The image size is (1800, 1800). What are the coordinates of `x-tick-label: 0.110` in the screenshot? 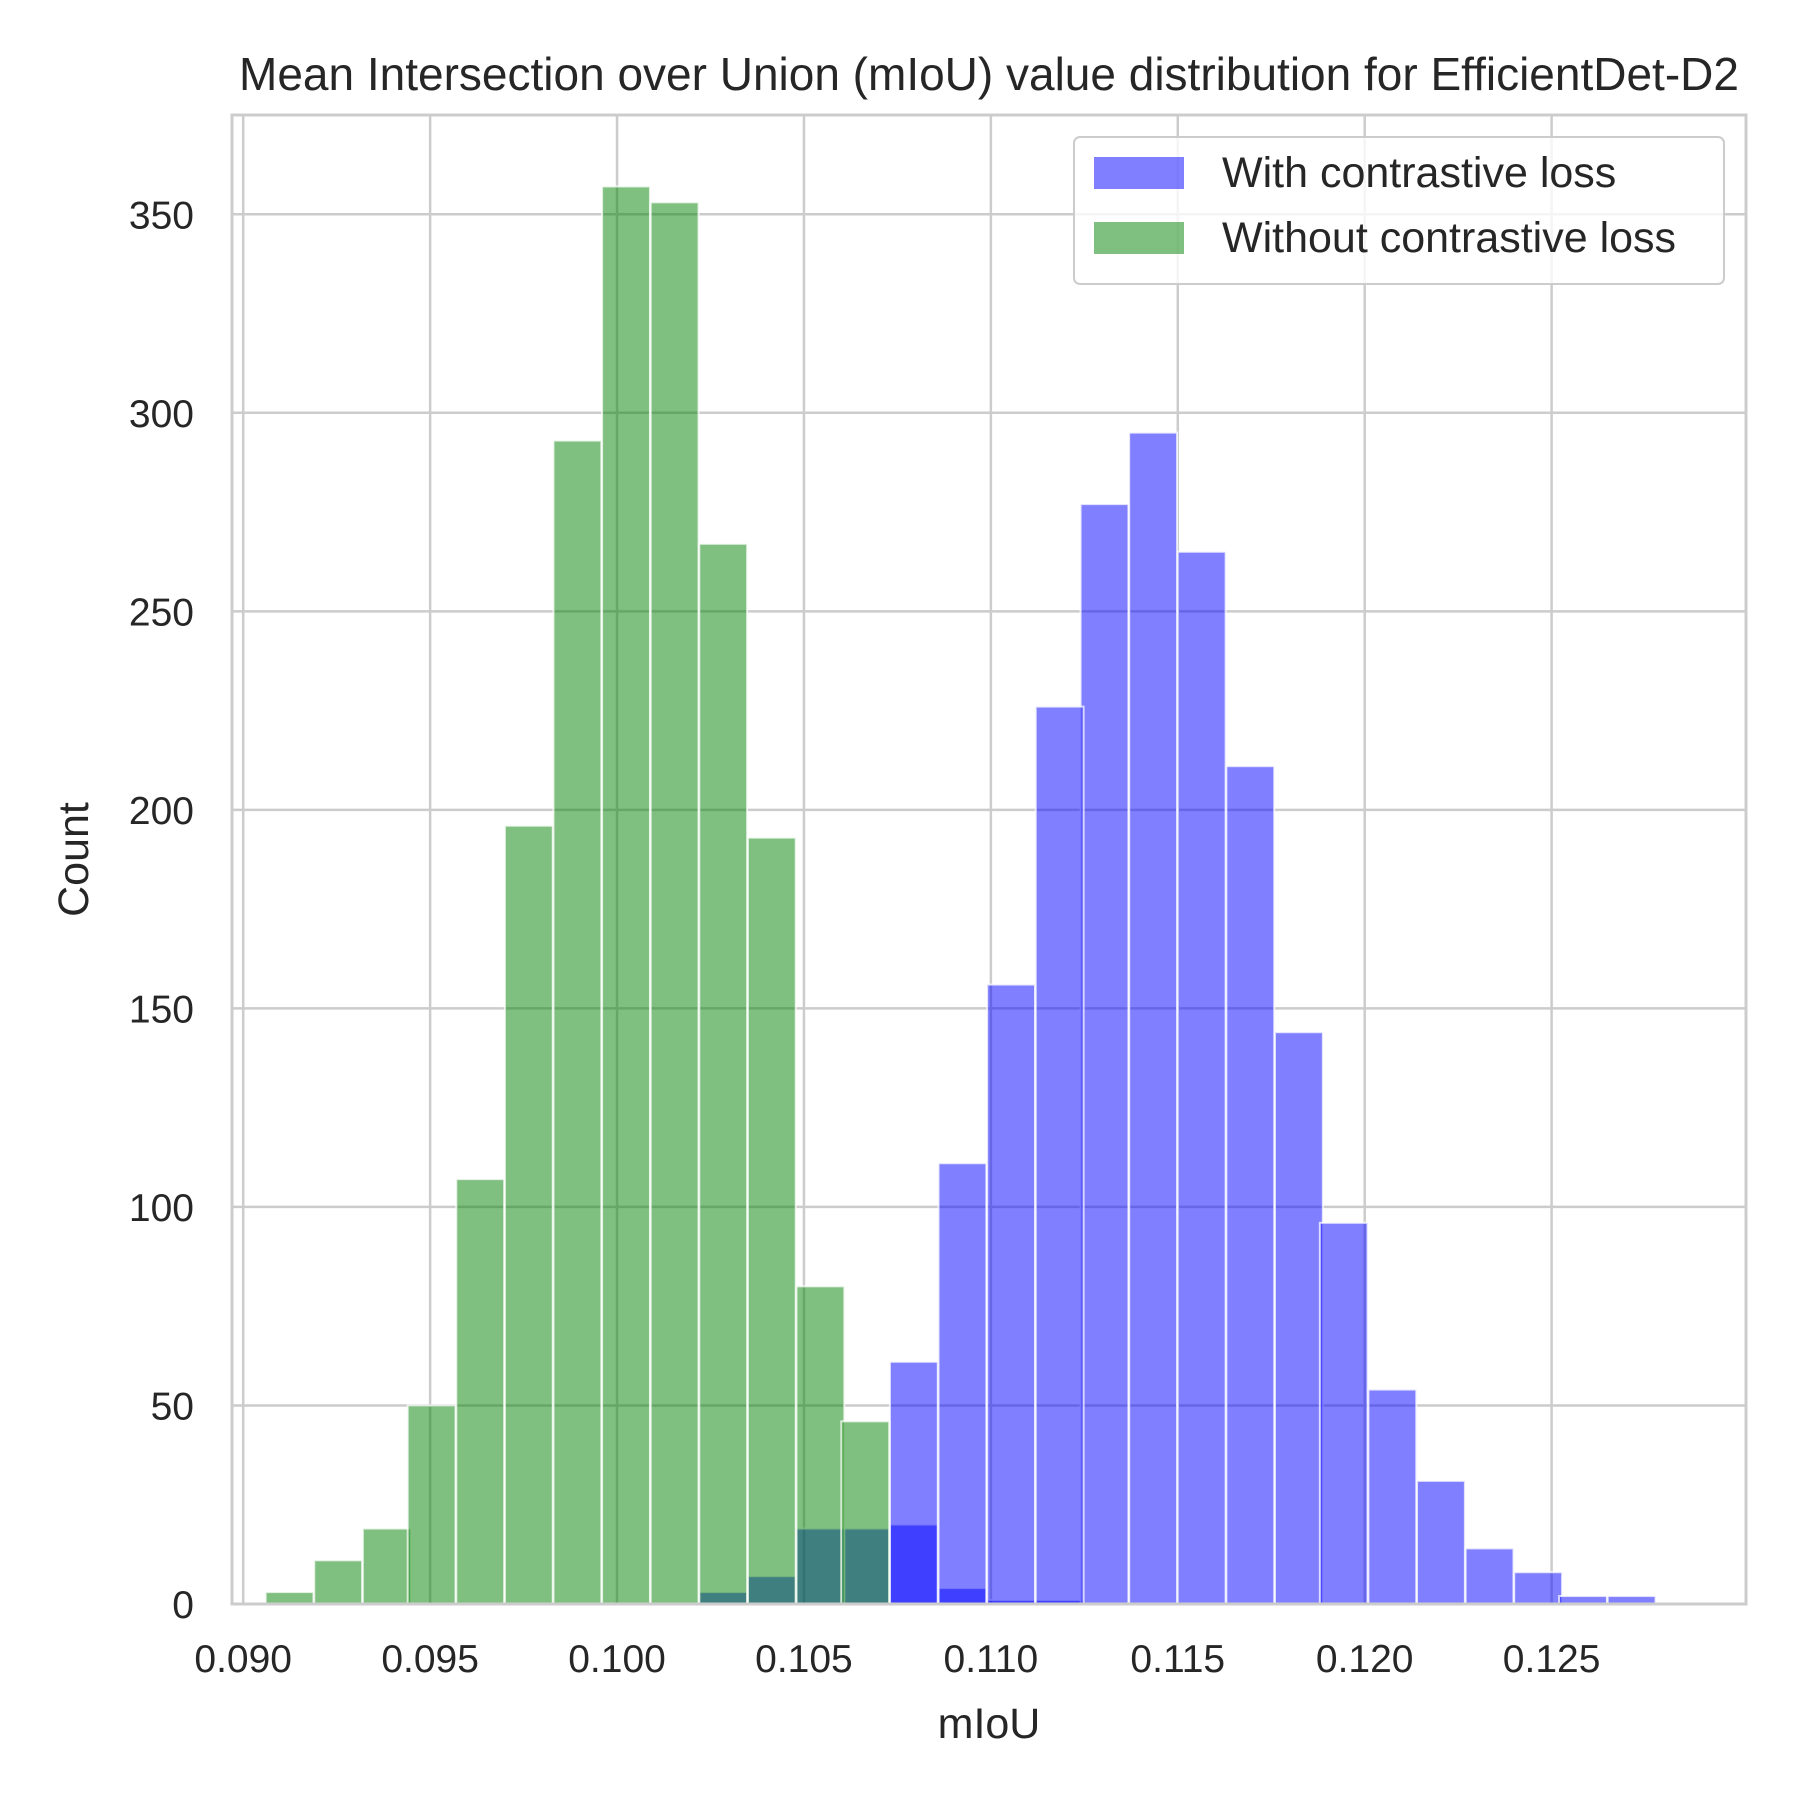 It's located at (991, 1659).